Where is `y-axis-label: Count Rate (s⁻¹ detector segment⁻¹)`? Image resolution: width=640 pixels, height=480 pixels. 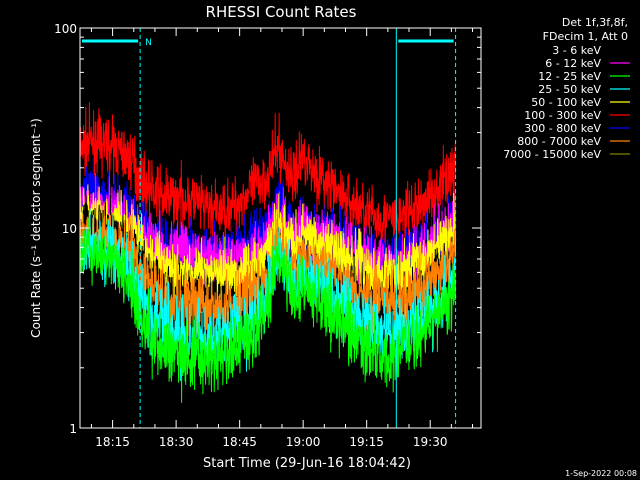
y-axis-label: Count Rate (s⁻¹ detector segment⁻¹) is located at coordinates (36, 228).